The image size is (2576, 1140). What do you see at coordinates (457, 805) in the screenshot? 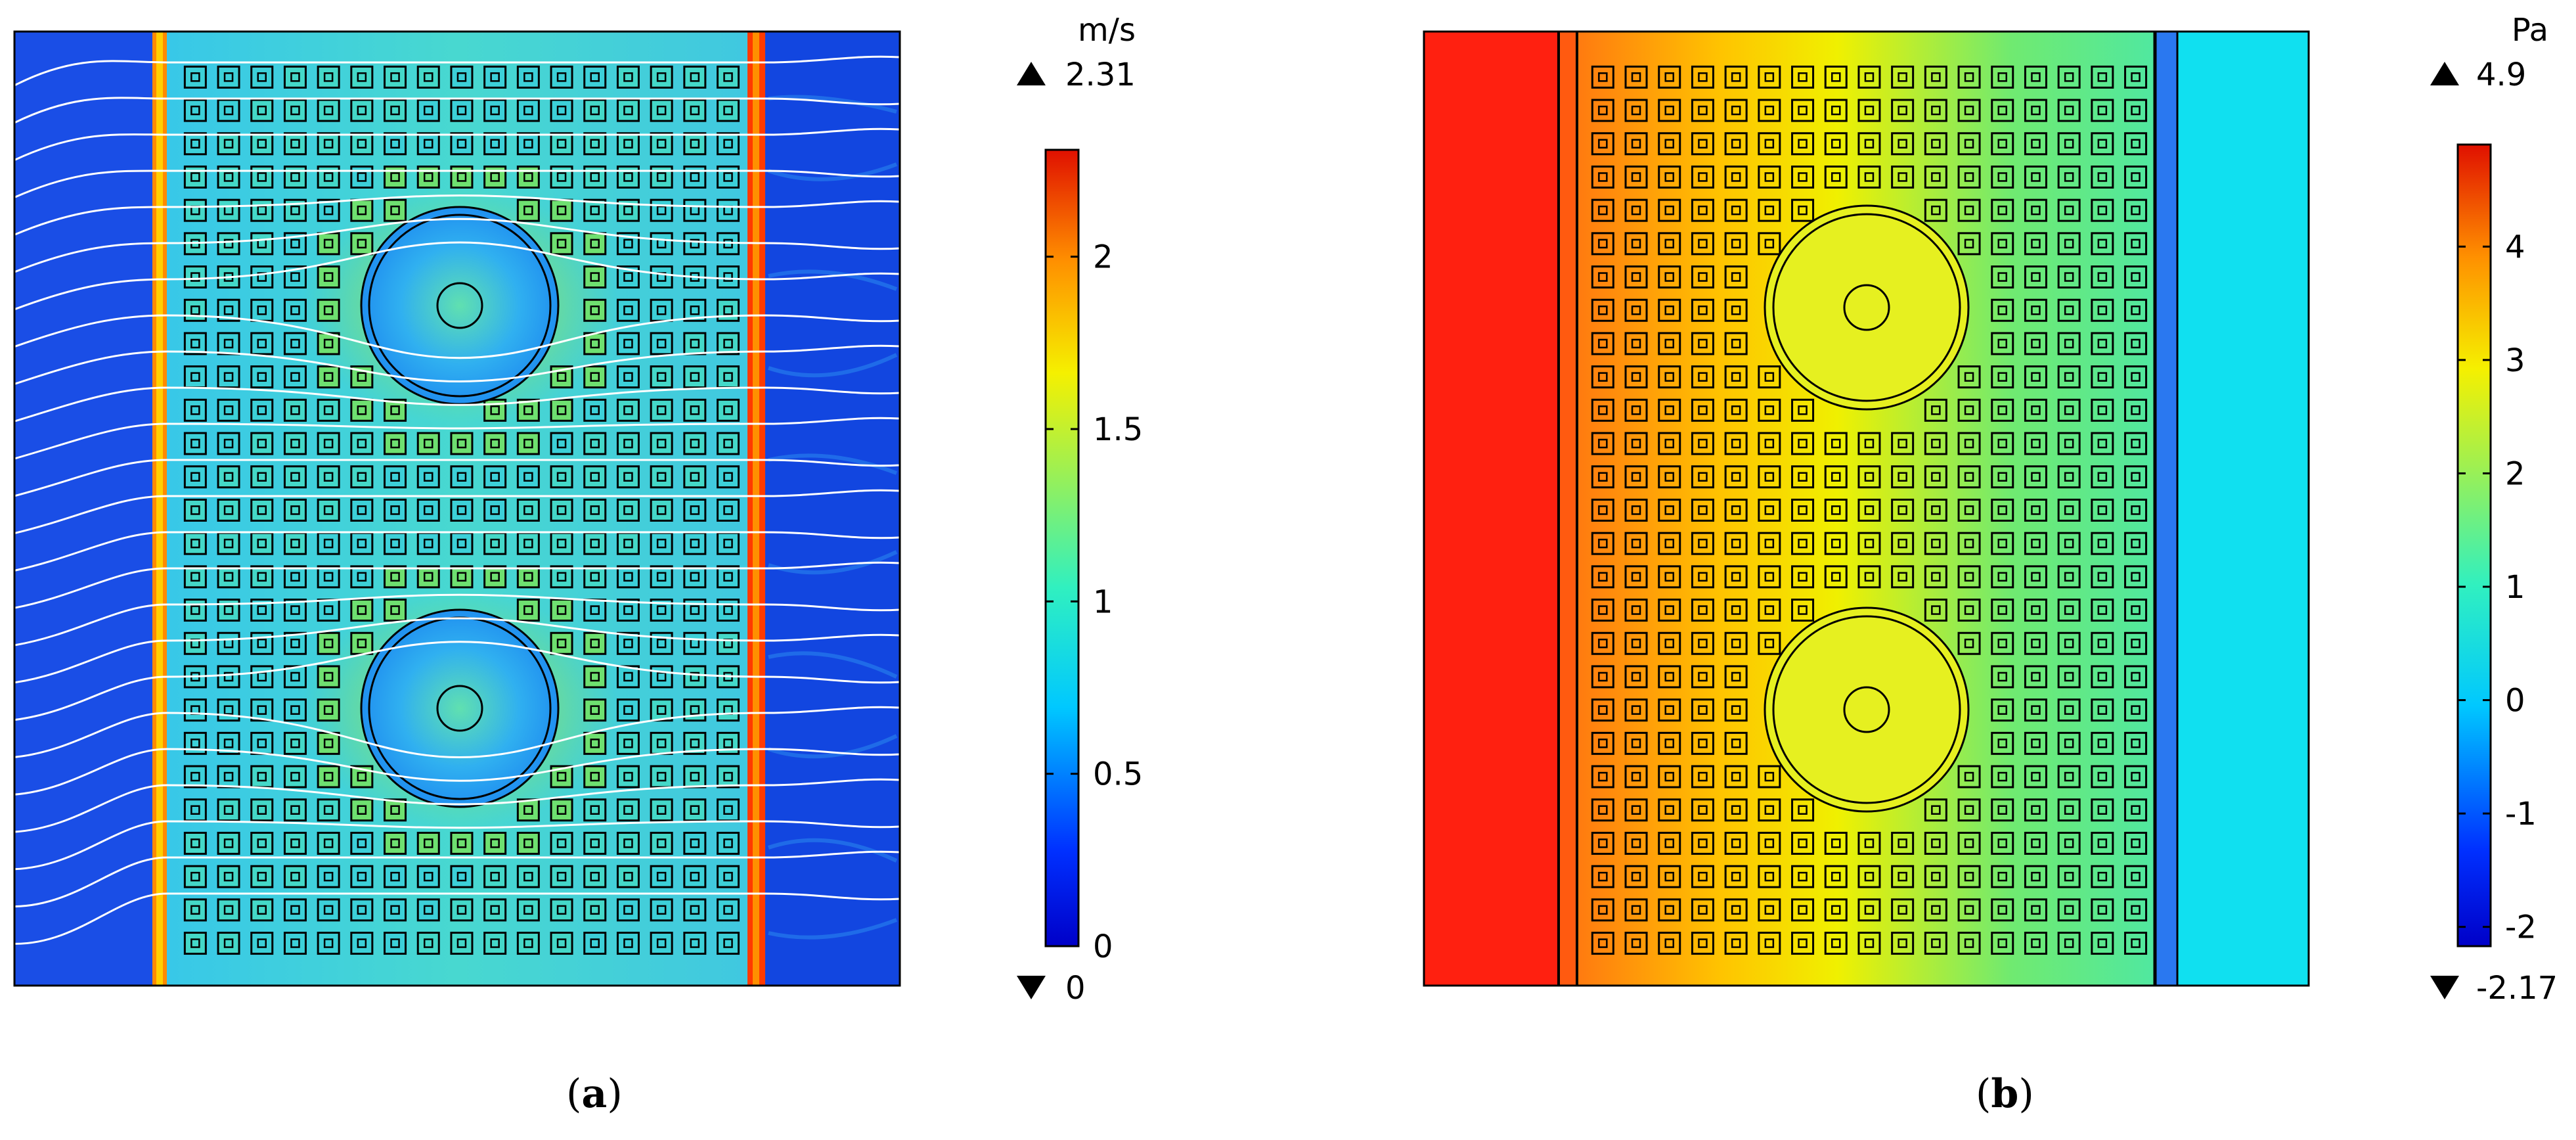
I see `streamline` at bounding box center [457, 805].